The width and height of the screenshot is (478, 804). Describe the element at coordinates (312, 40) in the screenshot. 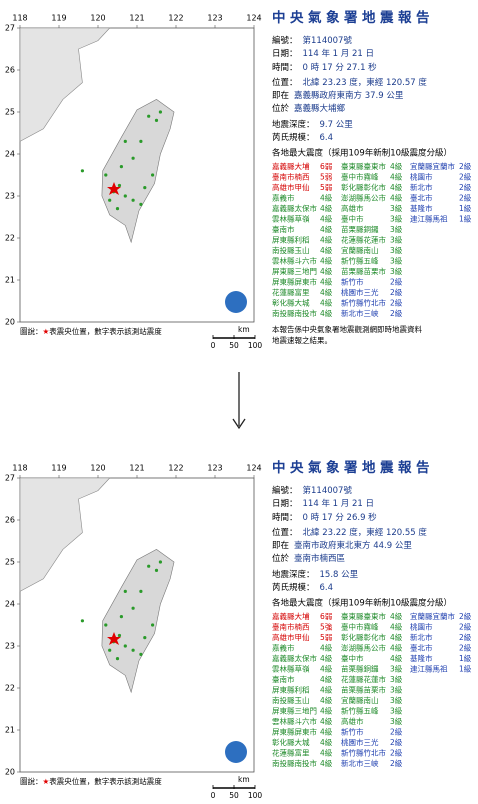

I see `report-field: 編號： 第114007號` at that location.